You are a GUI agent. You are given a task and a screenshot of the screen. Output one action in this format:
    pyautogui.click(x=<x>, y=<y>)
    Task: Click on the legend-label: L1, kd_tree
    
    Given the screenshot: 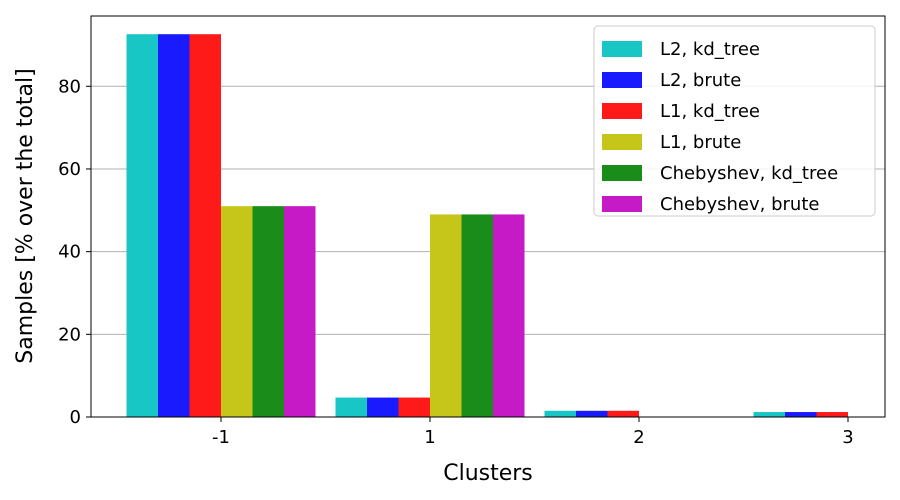 What is the action you would take?
    pyautogui.click(x=710, y=111)
    